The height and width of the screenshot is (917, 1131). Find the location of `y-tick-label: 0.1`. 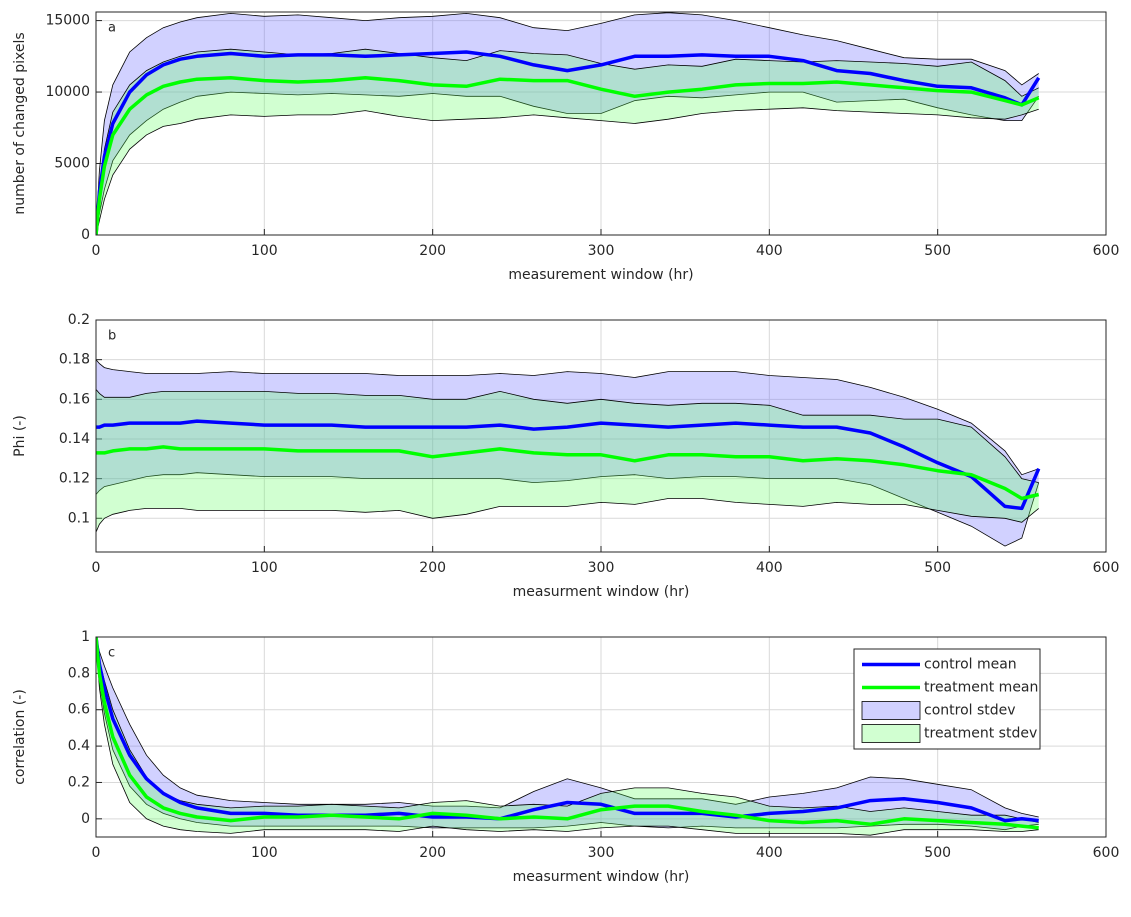

y-tick-label: 0.1 is located at coordinates (79, 518).